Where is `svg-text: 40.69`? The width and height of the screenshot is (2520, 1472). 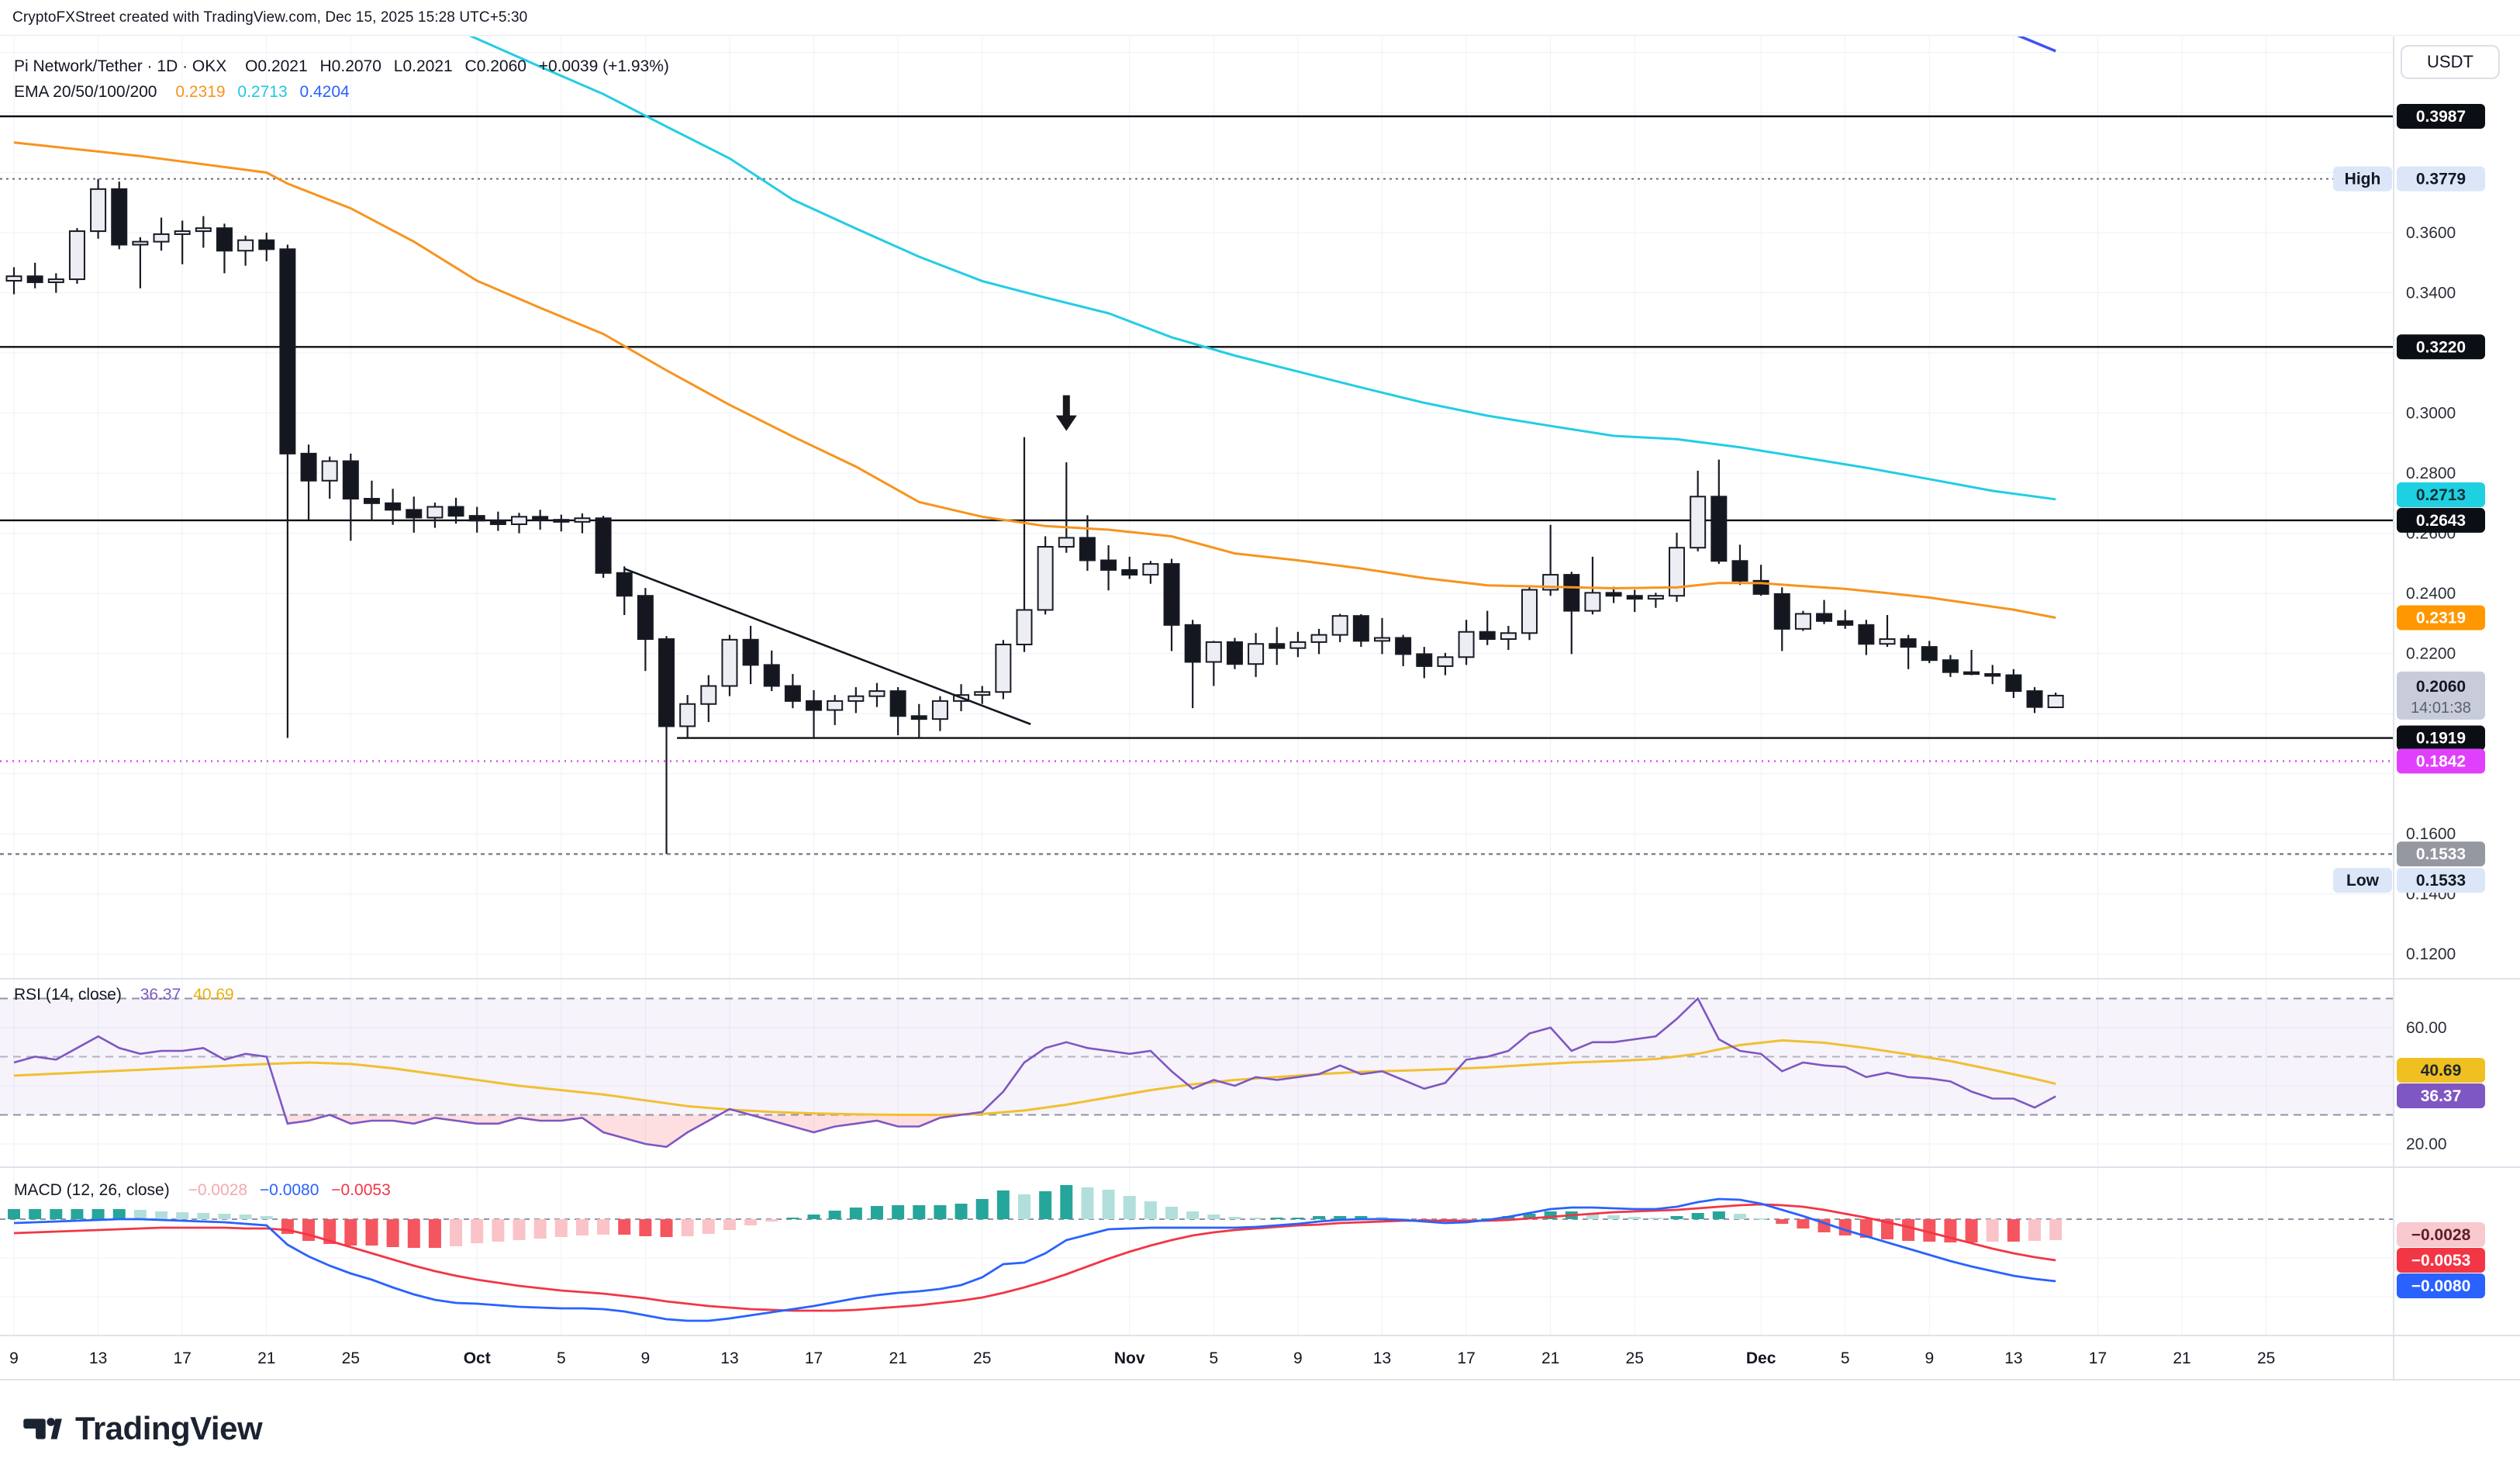
svg-text: 40.69 is located at coordinates (2441, 1071).